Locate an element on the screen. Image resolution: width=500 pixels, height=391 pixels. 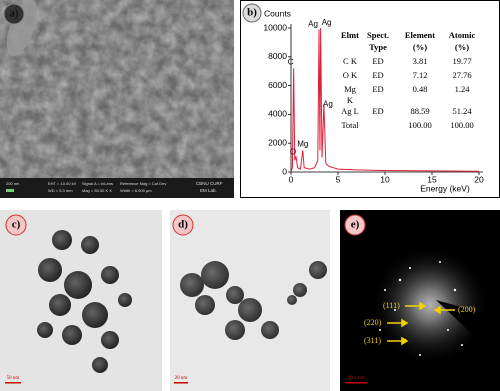
table-cell: C K is located at coordinates (350, 61).